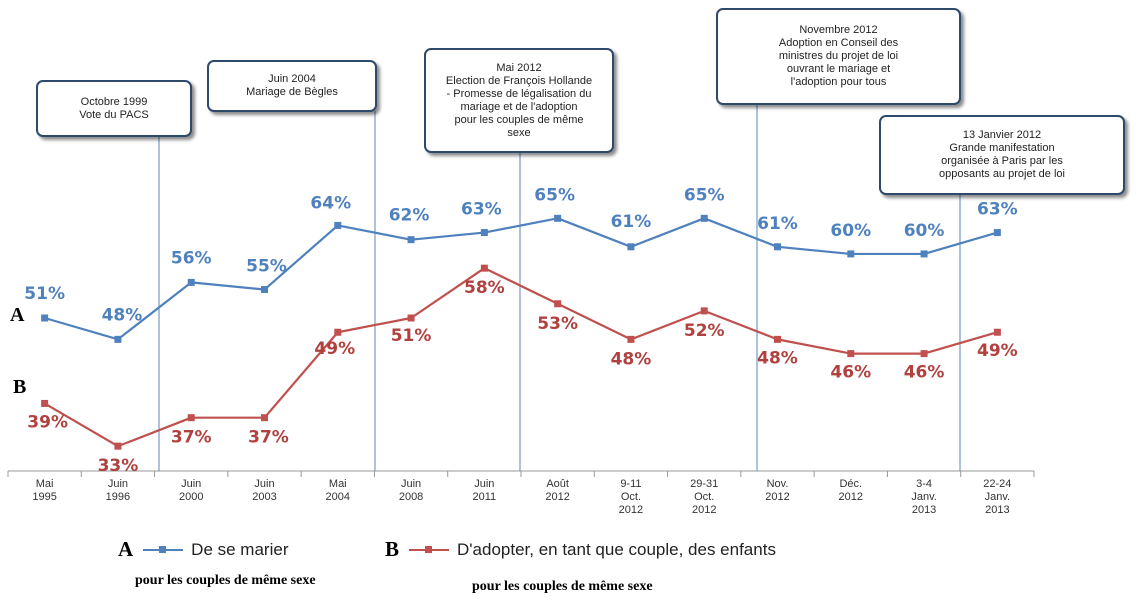  I want to click on x-tick-label: Juin 2003, so click(264, 490).